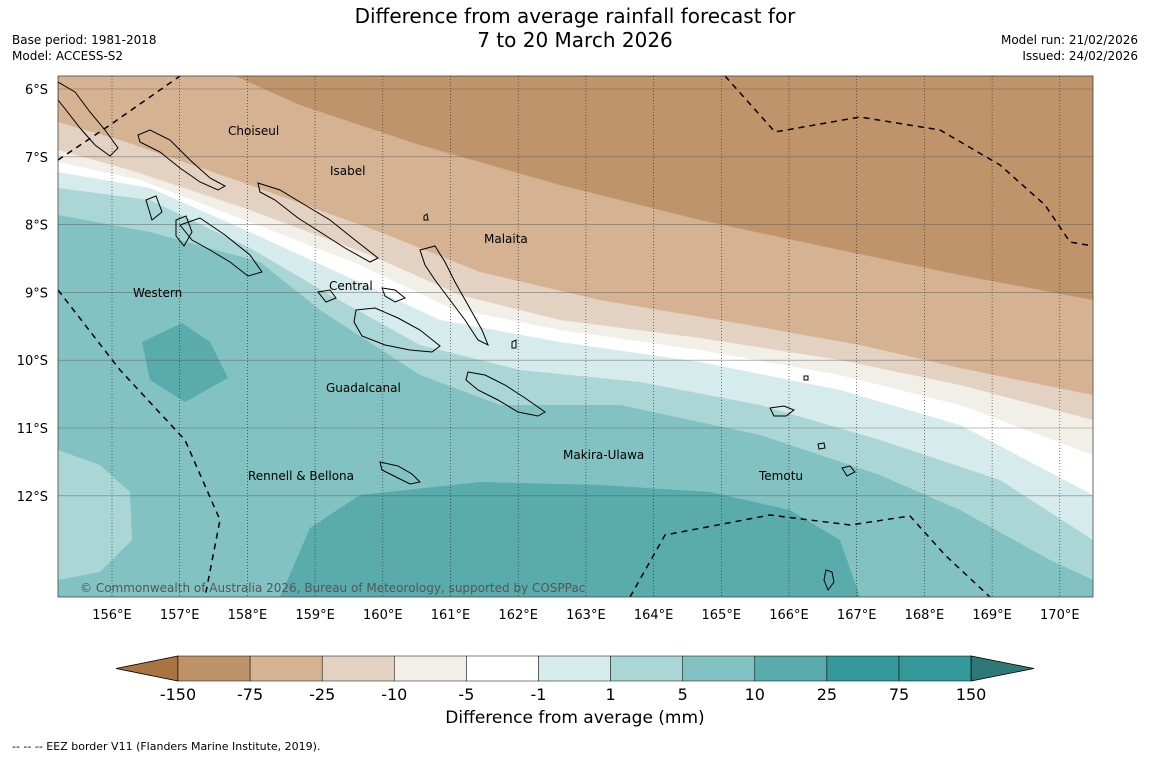  I want to click on new-georgia-coast, so click(221, 247).